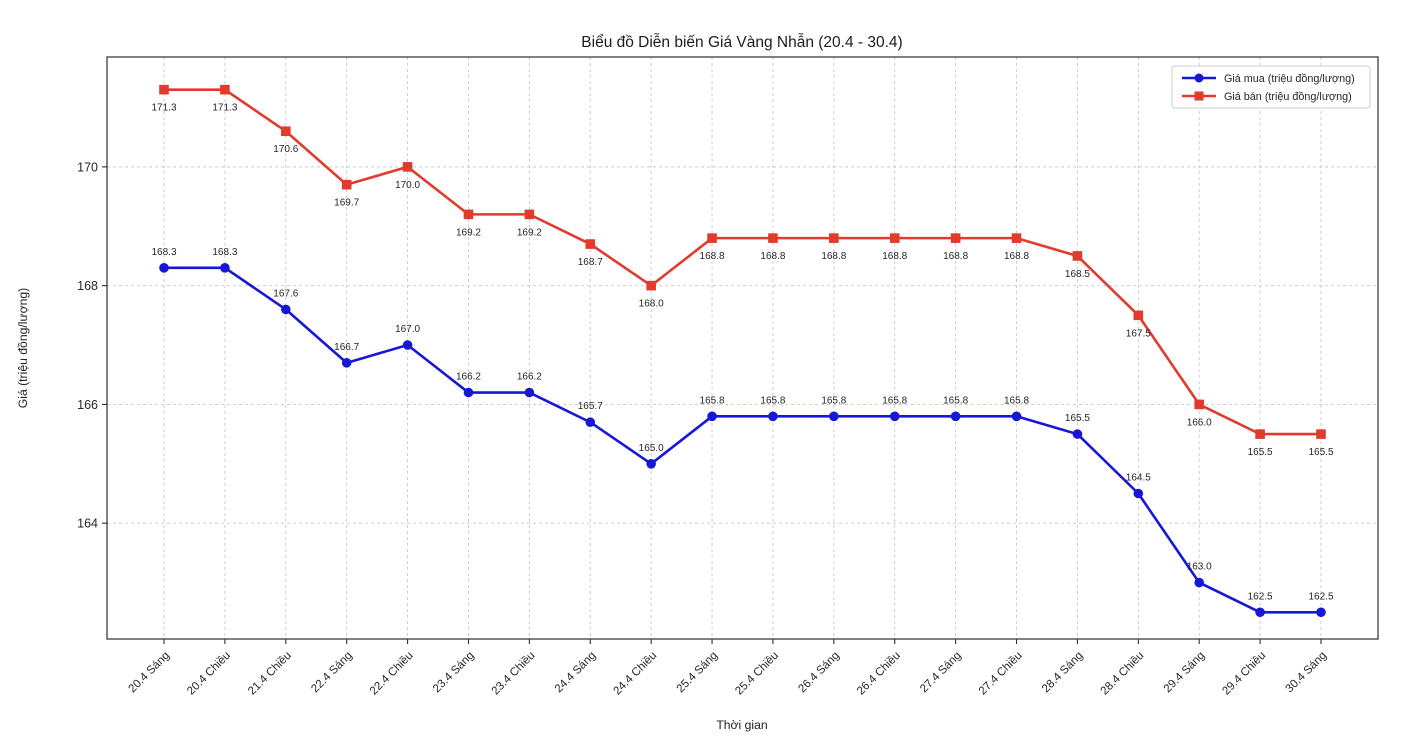 The width and height of the screenshot is (1408, 753). Describe the element at coordinates (1185, 673) in the screenshot. I see `x-tick-label: 29.4 Sáng` at that location.